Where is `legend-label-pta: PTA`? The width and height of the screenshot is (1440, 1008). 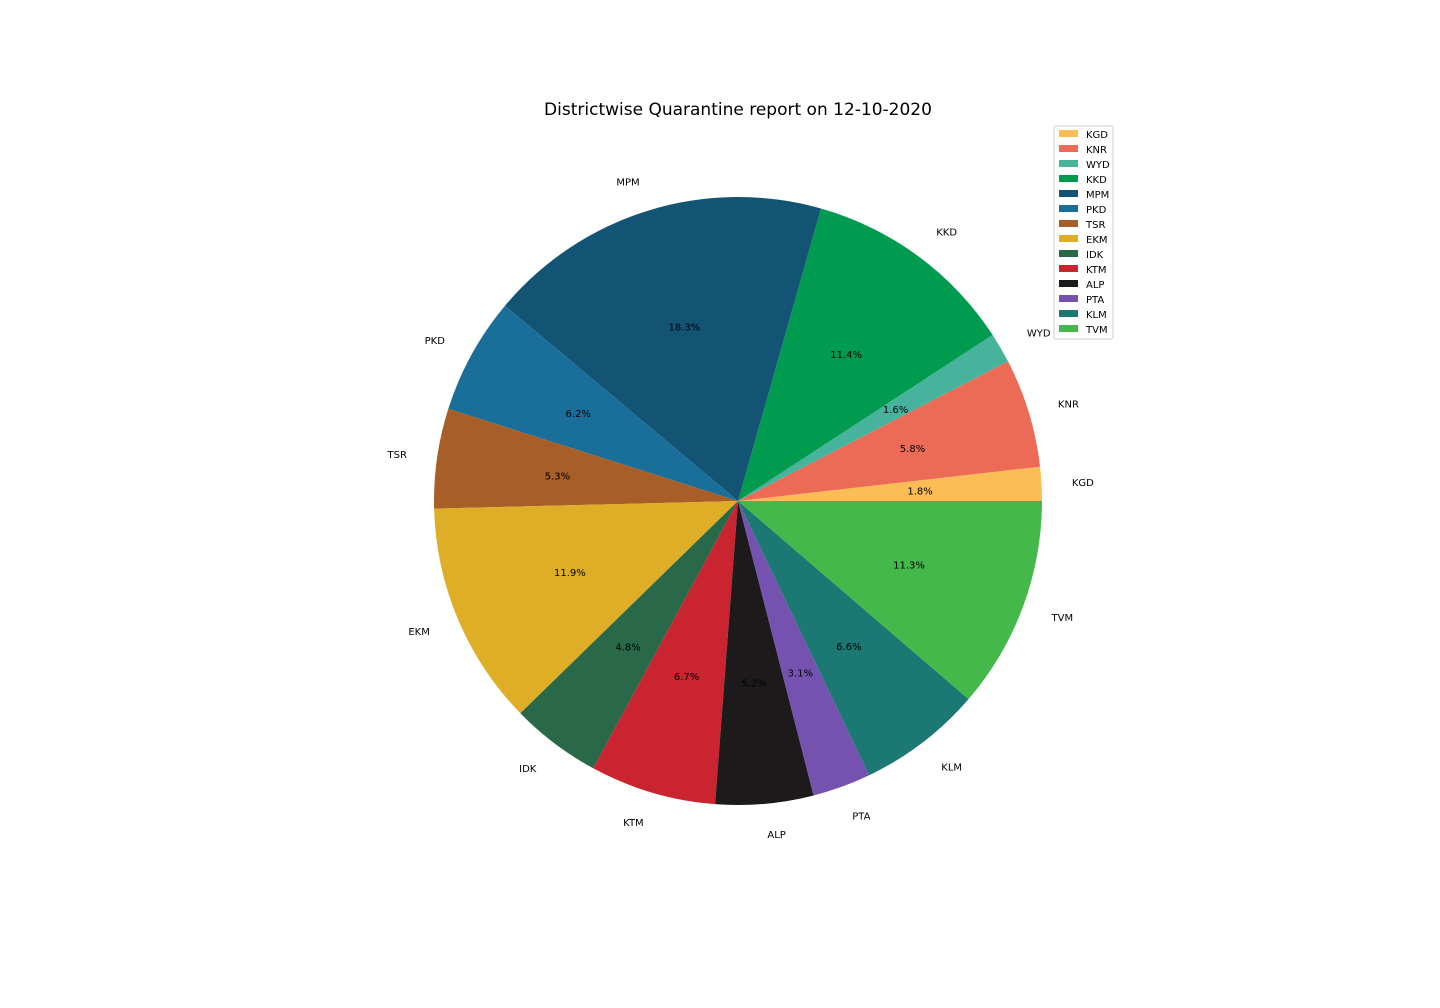
legend-label-pta: PTA is located at coordinates (1095, 300).